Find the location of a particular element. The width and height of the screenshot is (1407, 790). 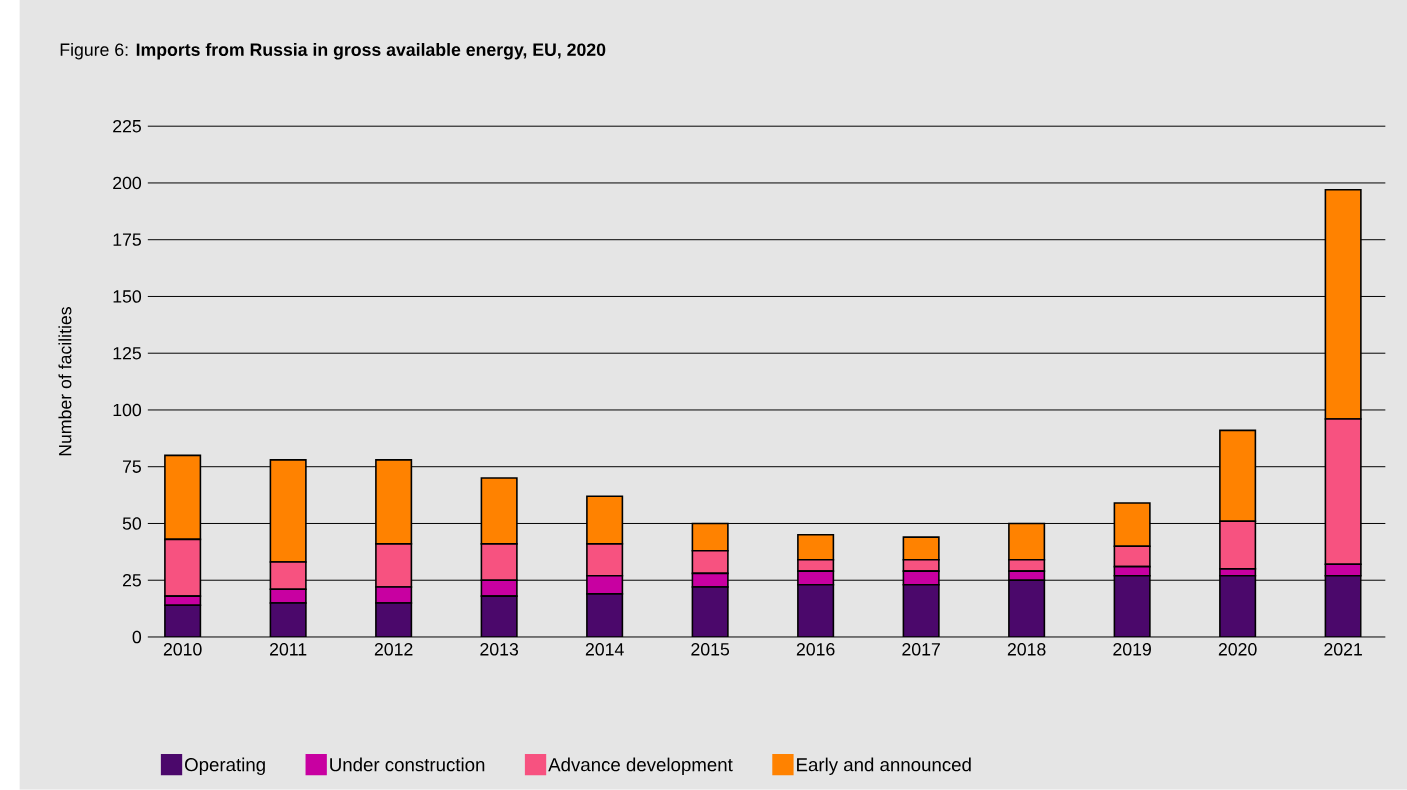

x-tick-label: 2021 is located at coordinates (1343, 649).